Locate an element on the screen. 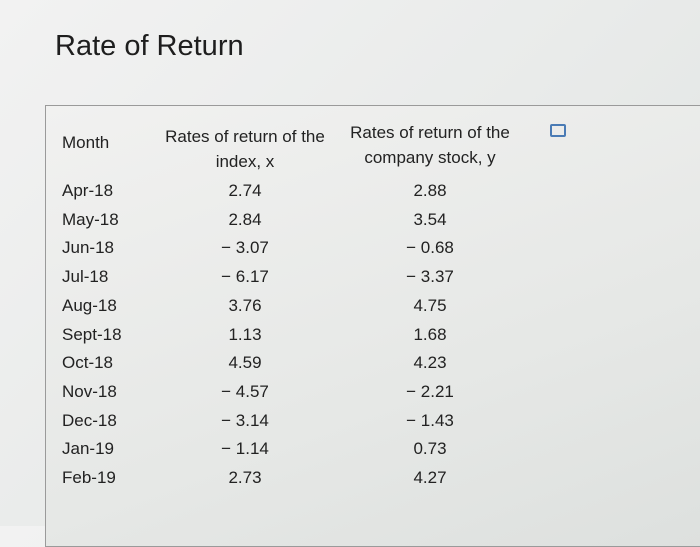 The image size is (700, 547). value-cell: 4.59 is located at coordinates (245, 363).